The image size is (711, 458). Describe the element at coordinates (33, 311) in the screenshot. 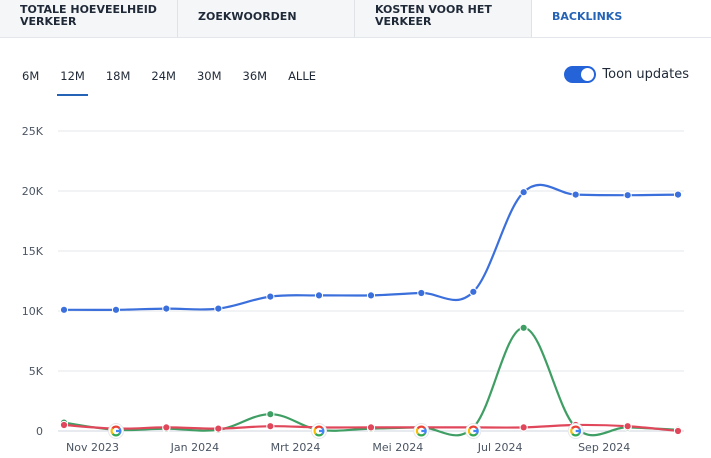

I see `y-tick-label: 10K` at that location.